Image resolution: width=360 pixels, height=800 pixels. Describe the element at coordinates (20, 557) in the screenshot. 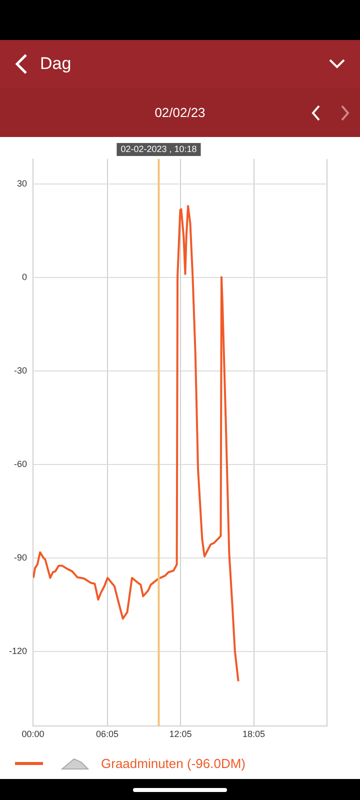

I see `y-tick-label: -90` at that location.